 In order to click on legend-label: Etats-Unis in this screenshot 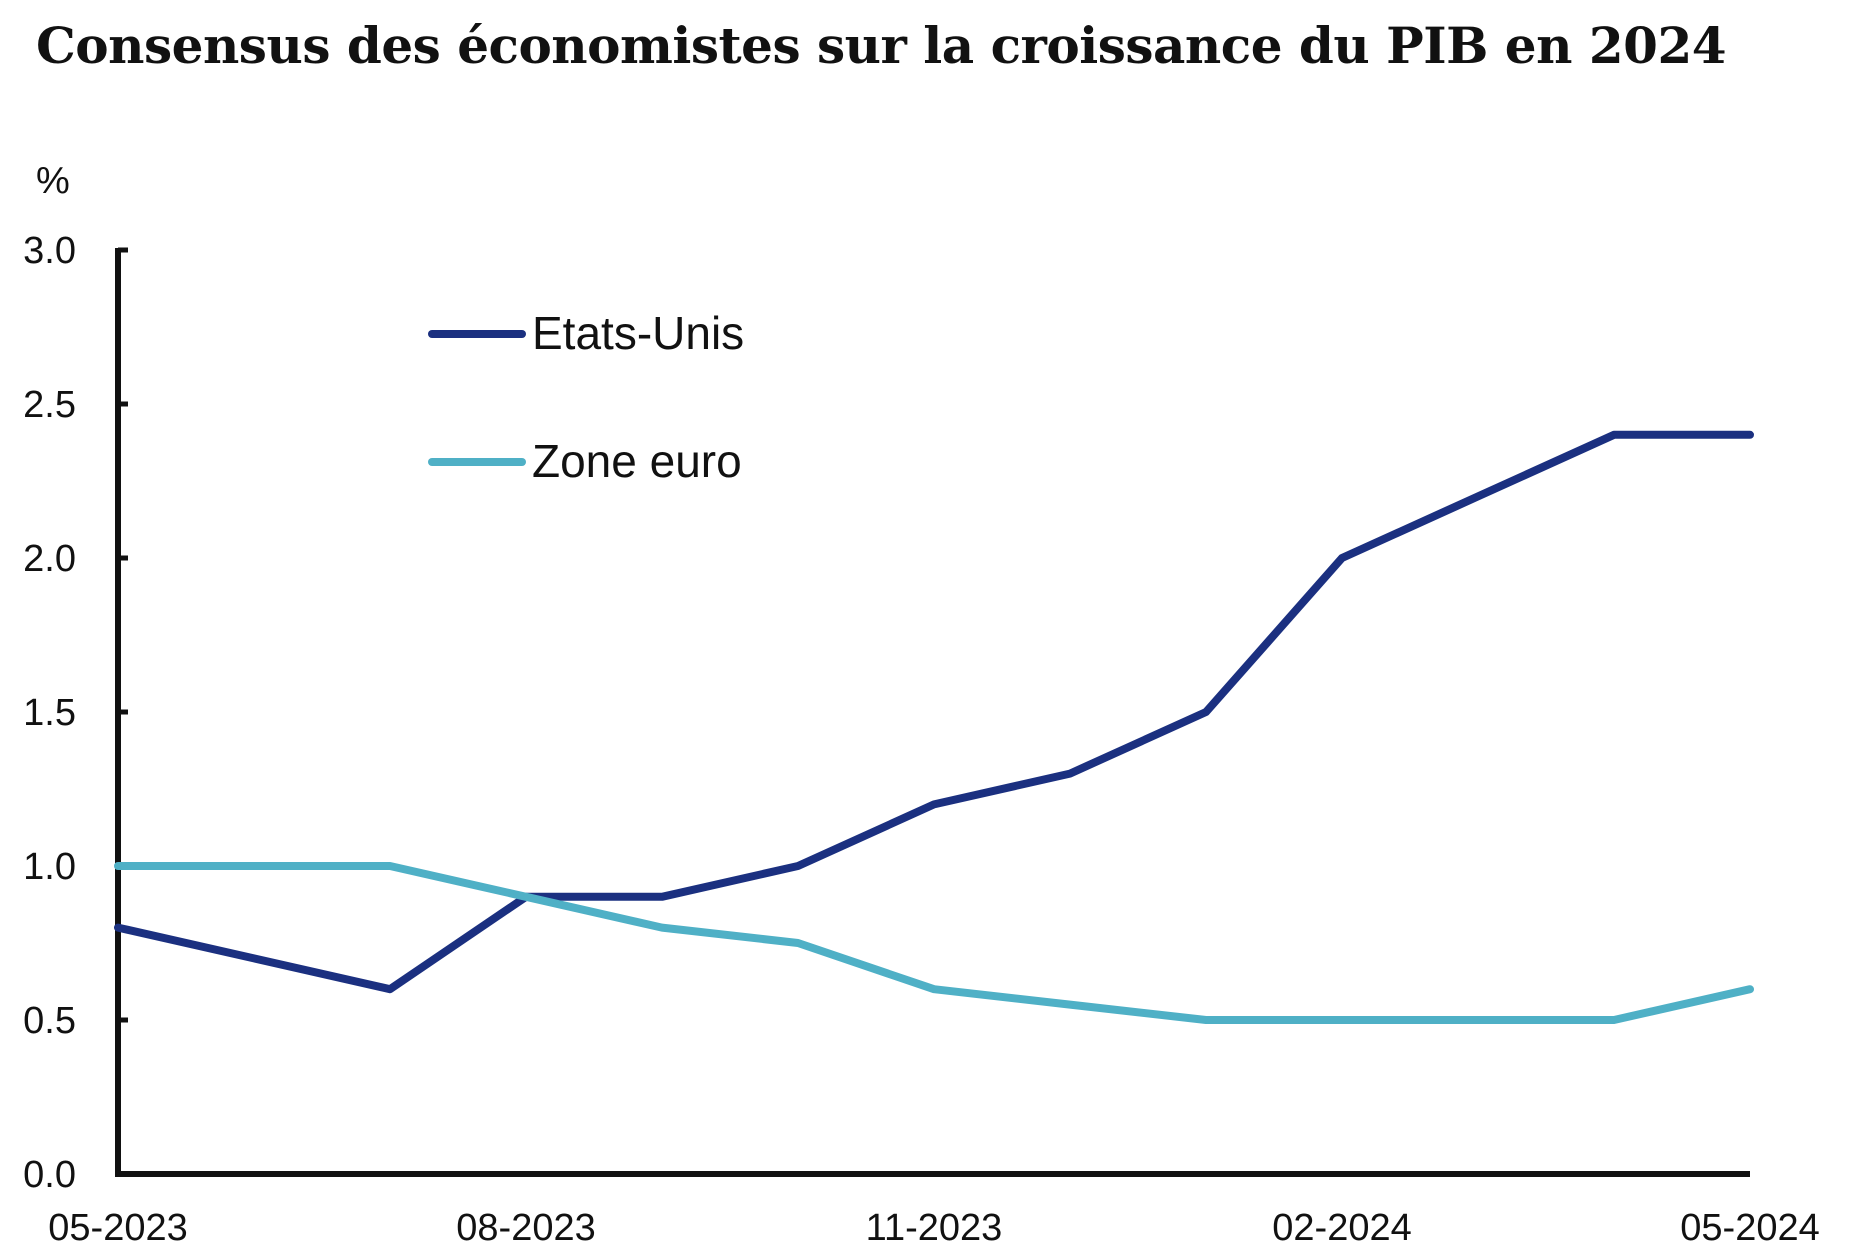, I will do `click(638, 333)`.